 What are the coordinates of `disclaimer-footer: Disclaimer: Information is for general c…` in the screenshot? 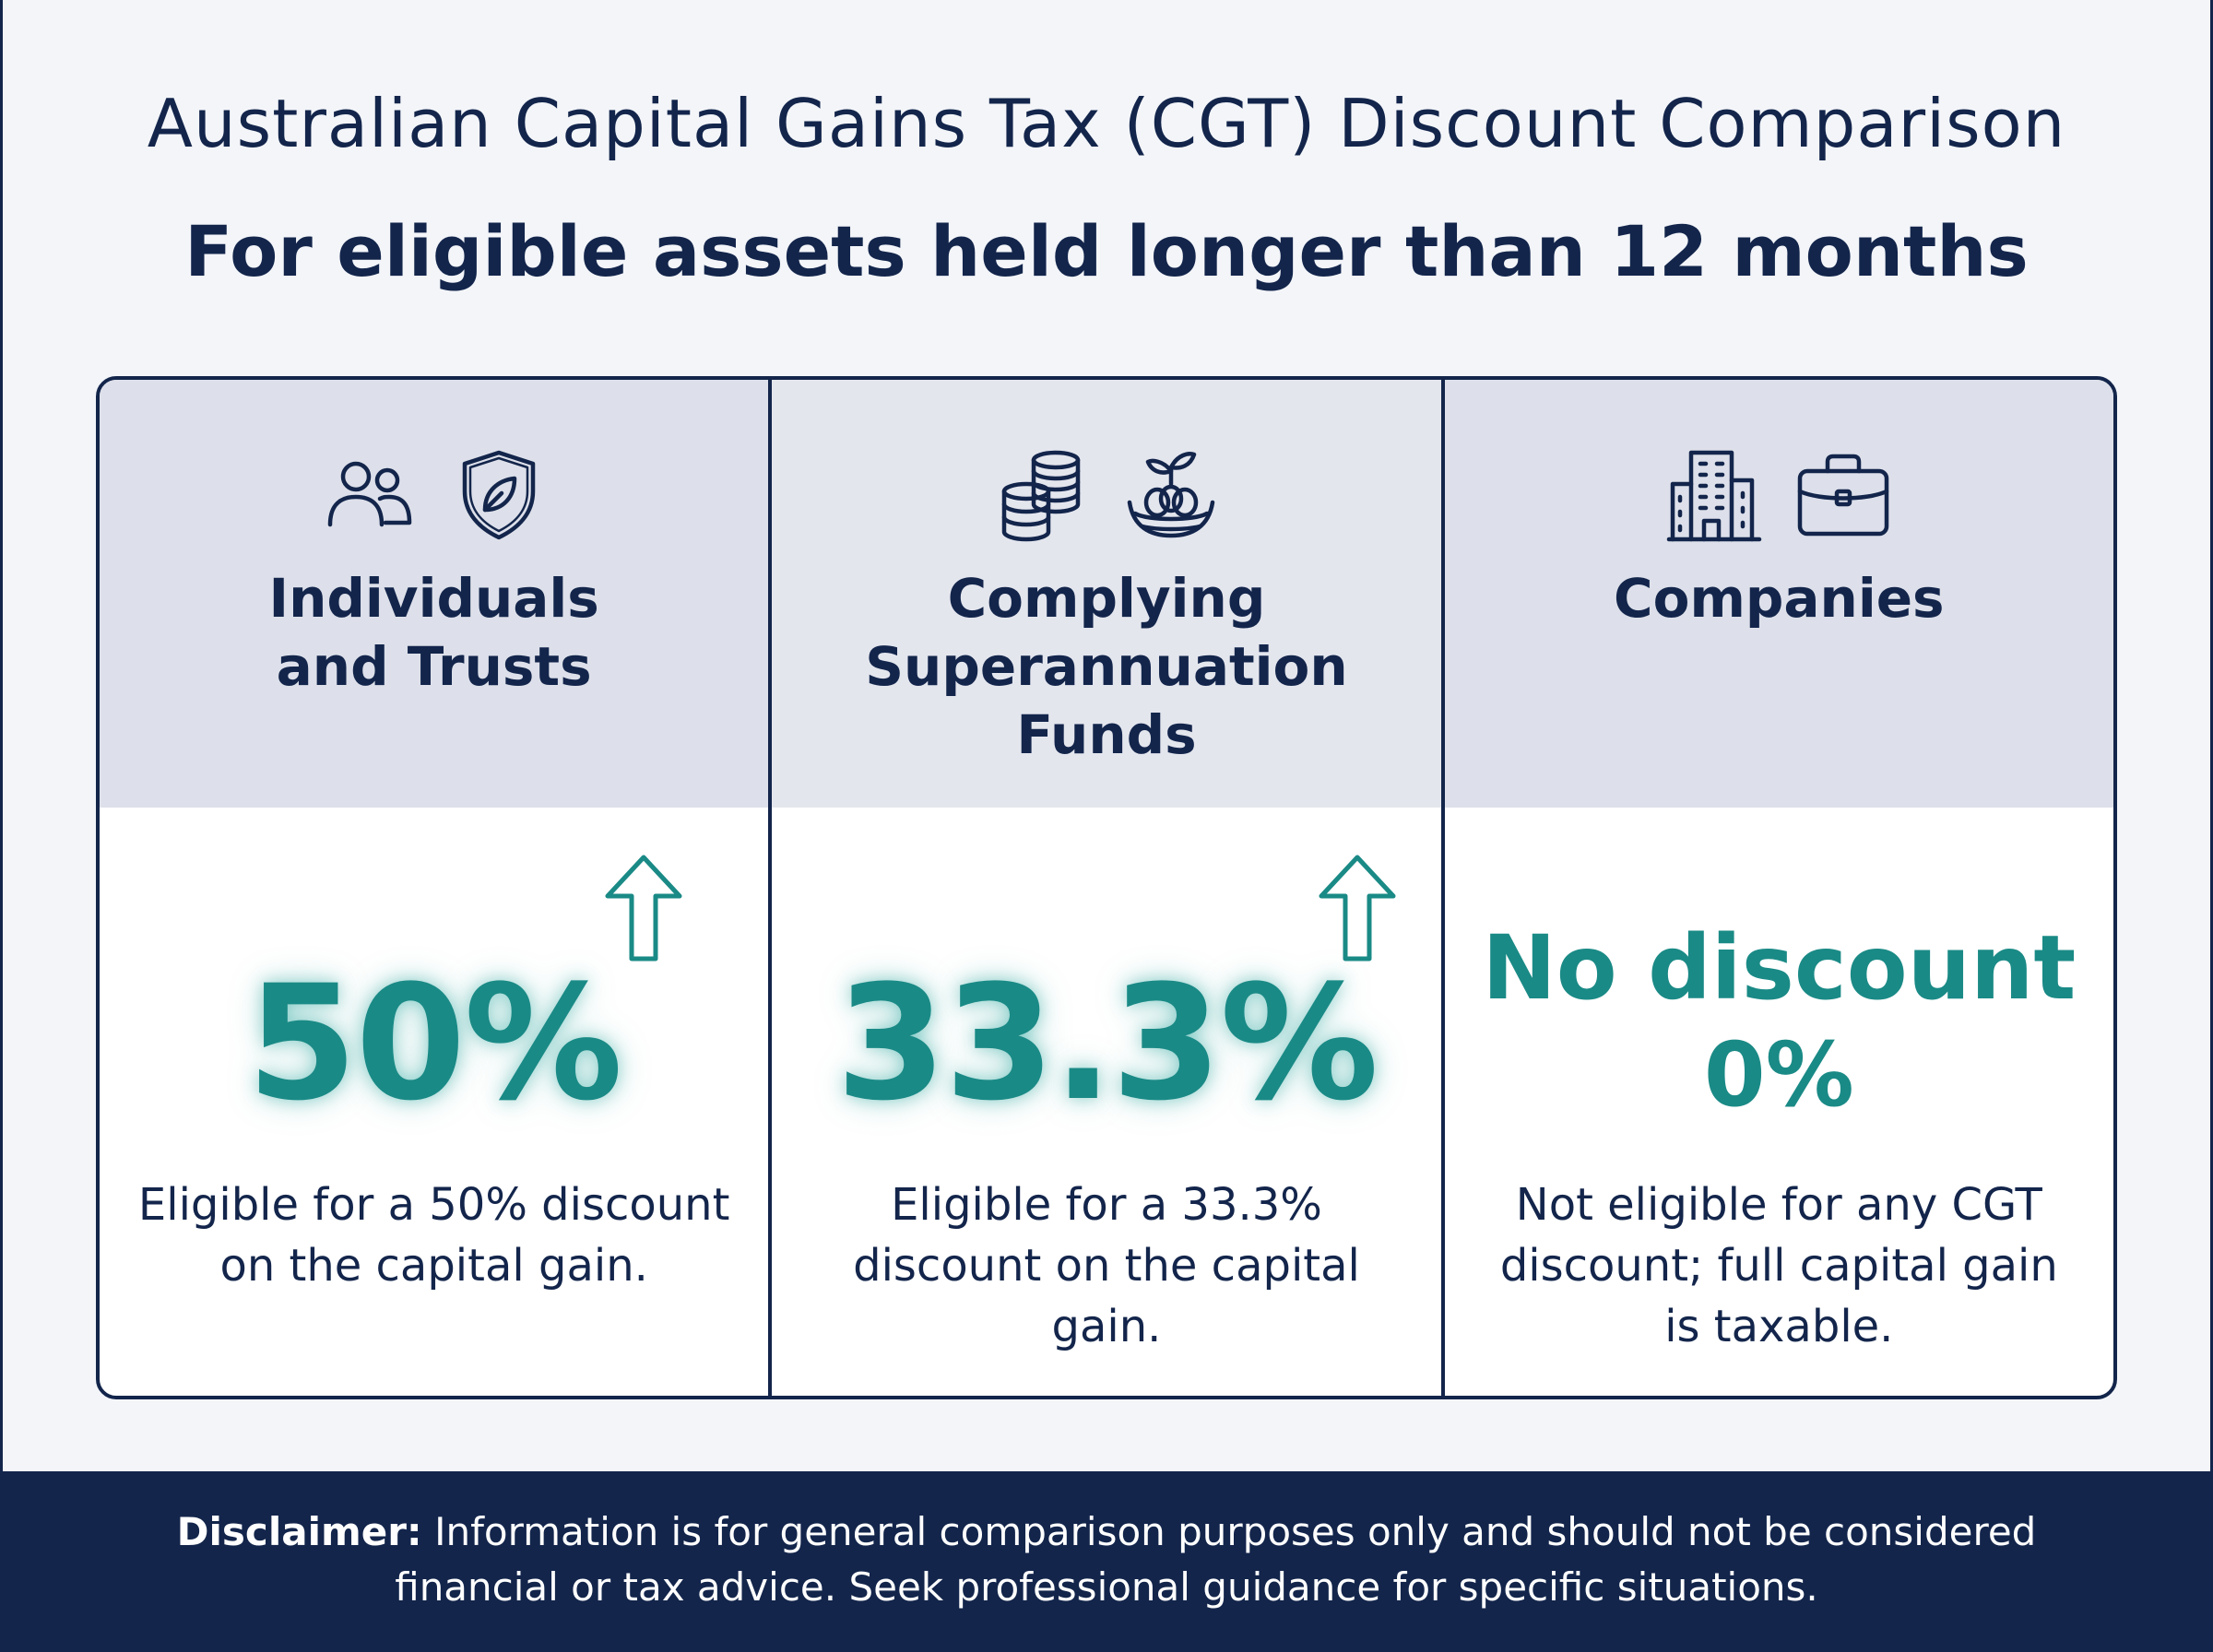 It's located at (1106, 1561).